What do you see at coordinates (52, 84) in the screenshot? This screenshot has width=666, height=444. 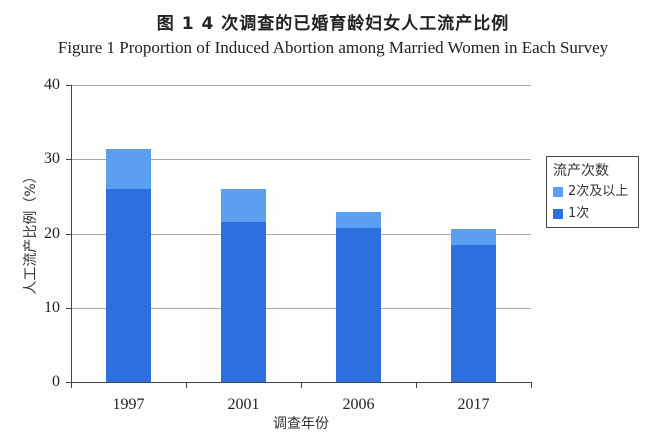 I see `y-tick-label: 40` at bounding box center [52, 84].